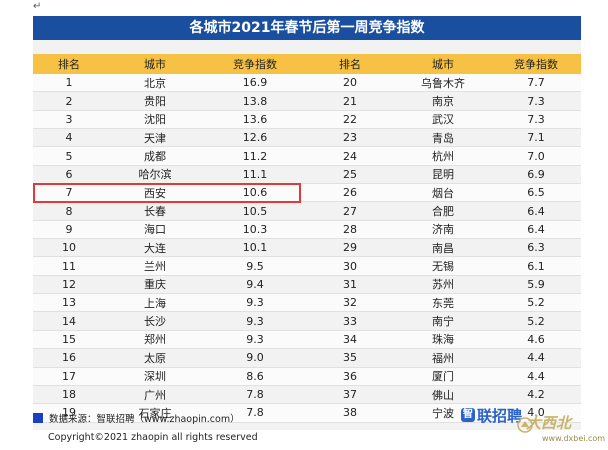  Describe the element at coordinates (255, 120) in the screenshot. I see `cell-index-left: 13.6` at that location.